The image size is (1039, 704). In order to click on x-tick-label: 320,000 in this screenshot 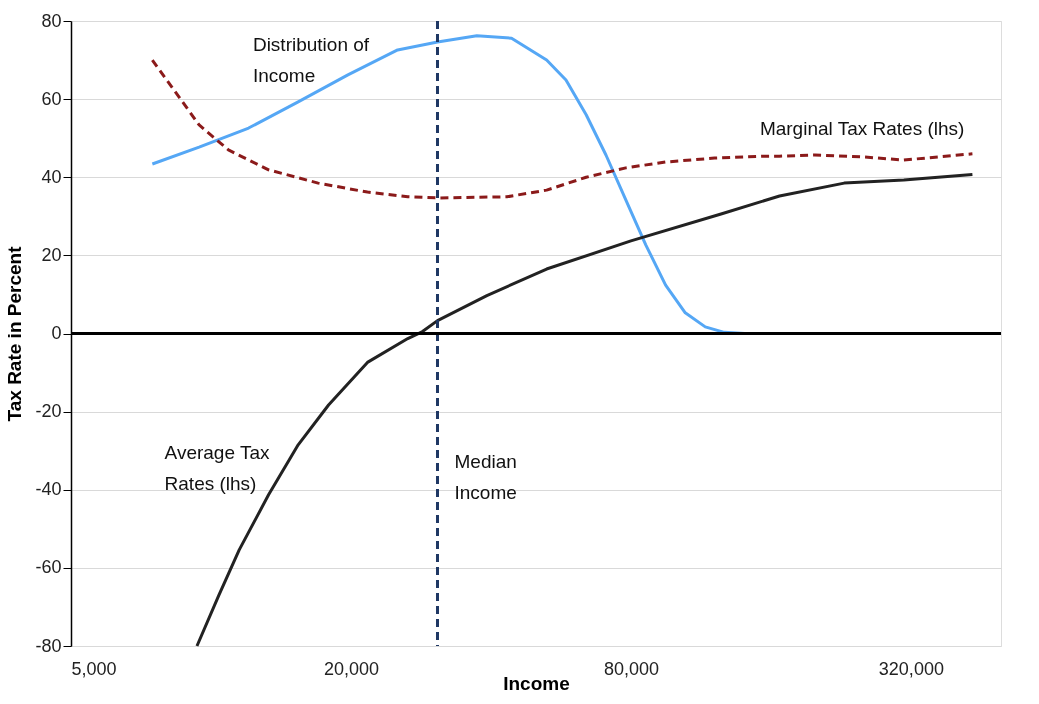, I will do `click(911, 668)`.